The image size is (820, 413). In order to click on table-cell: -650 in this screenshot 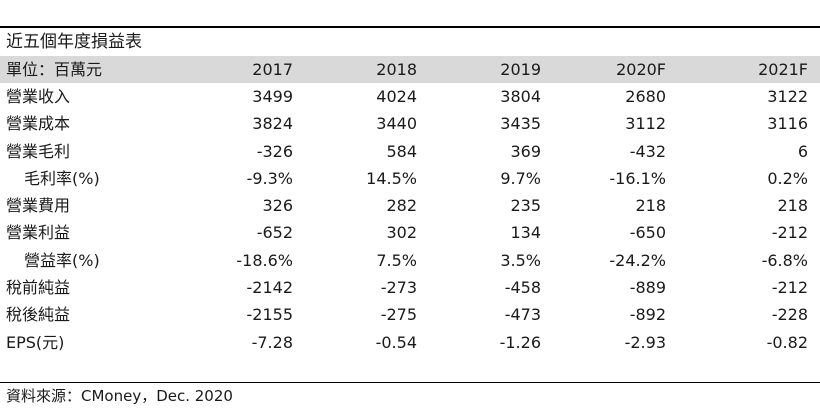, I will do `click(647, 233)`.